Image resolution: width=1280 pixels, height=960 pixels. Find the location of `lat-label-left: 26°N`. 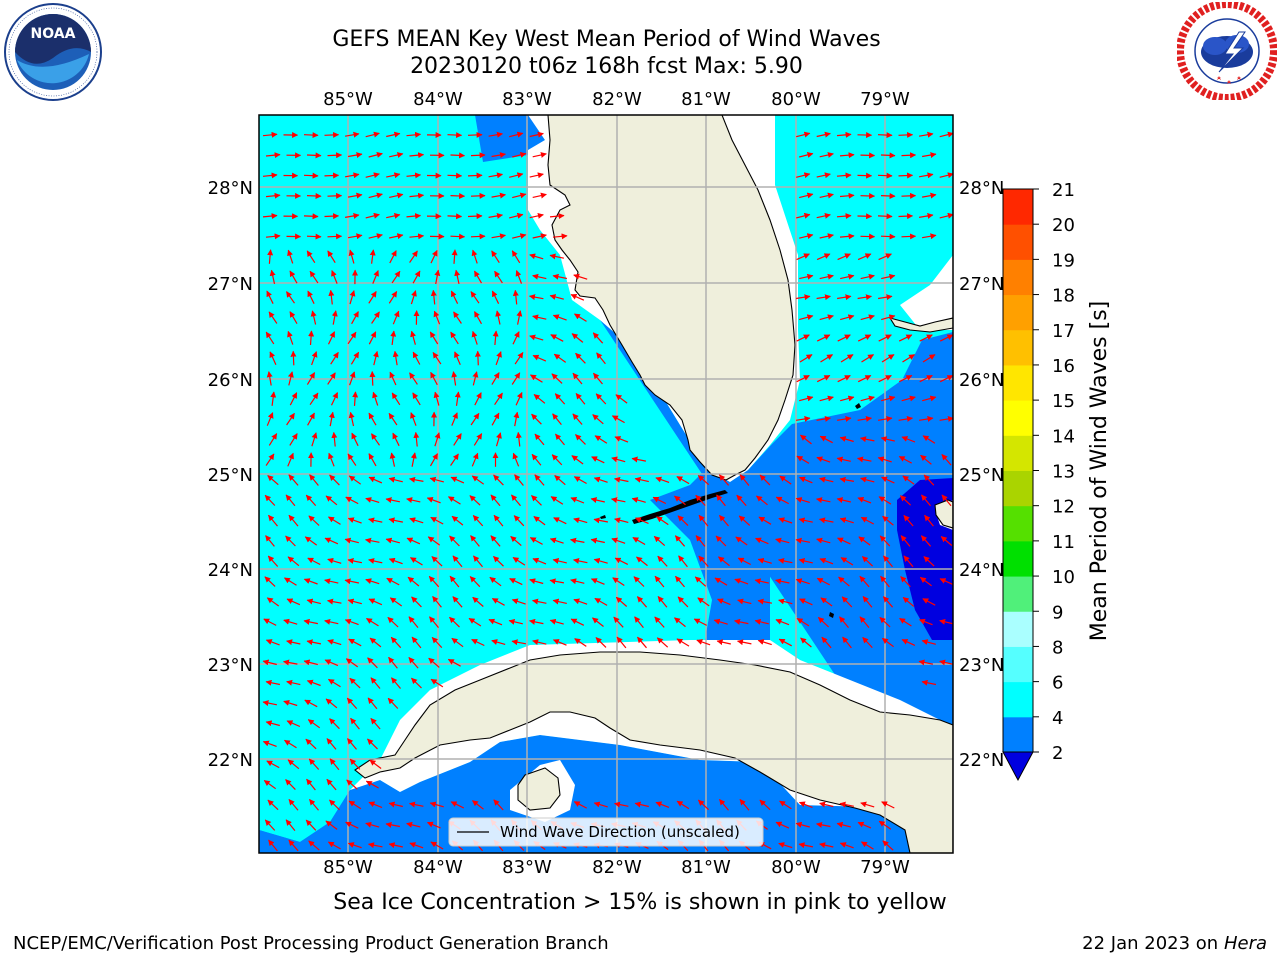

lat-label-left: 26°N is located at coordinates (230, 380).